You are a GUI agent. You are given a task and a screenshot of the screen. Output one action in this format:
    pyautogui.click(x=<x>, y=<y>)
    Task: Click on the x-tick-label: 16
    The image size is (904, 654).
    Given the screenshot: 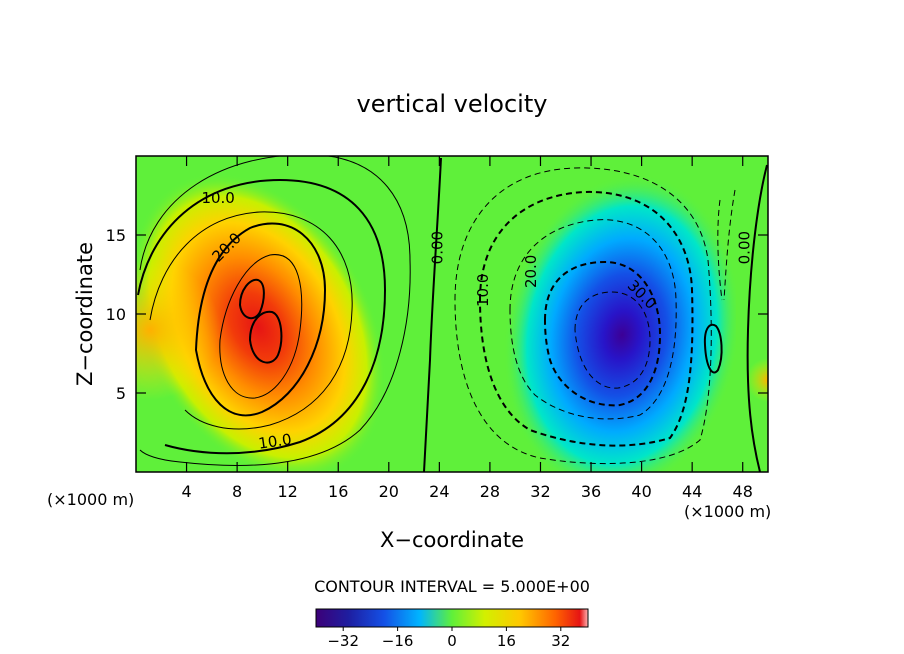 What is the action you would take?
    pyautogui.click(x=338, y=491)
    